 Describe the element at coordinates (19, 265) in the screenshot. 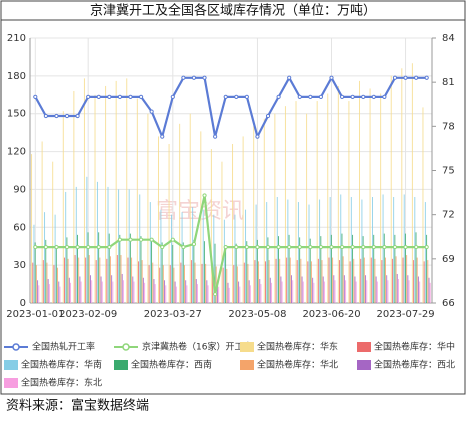

I see `y-tick-label: 30` at that location.